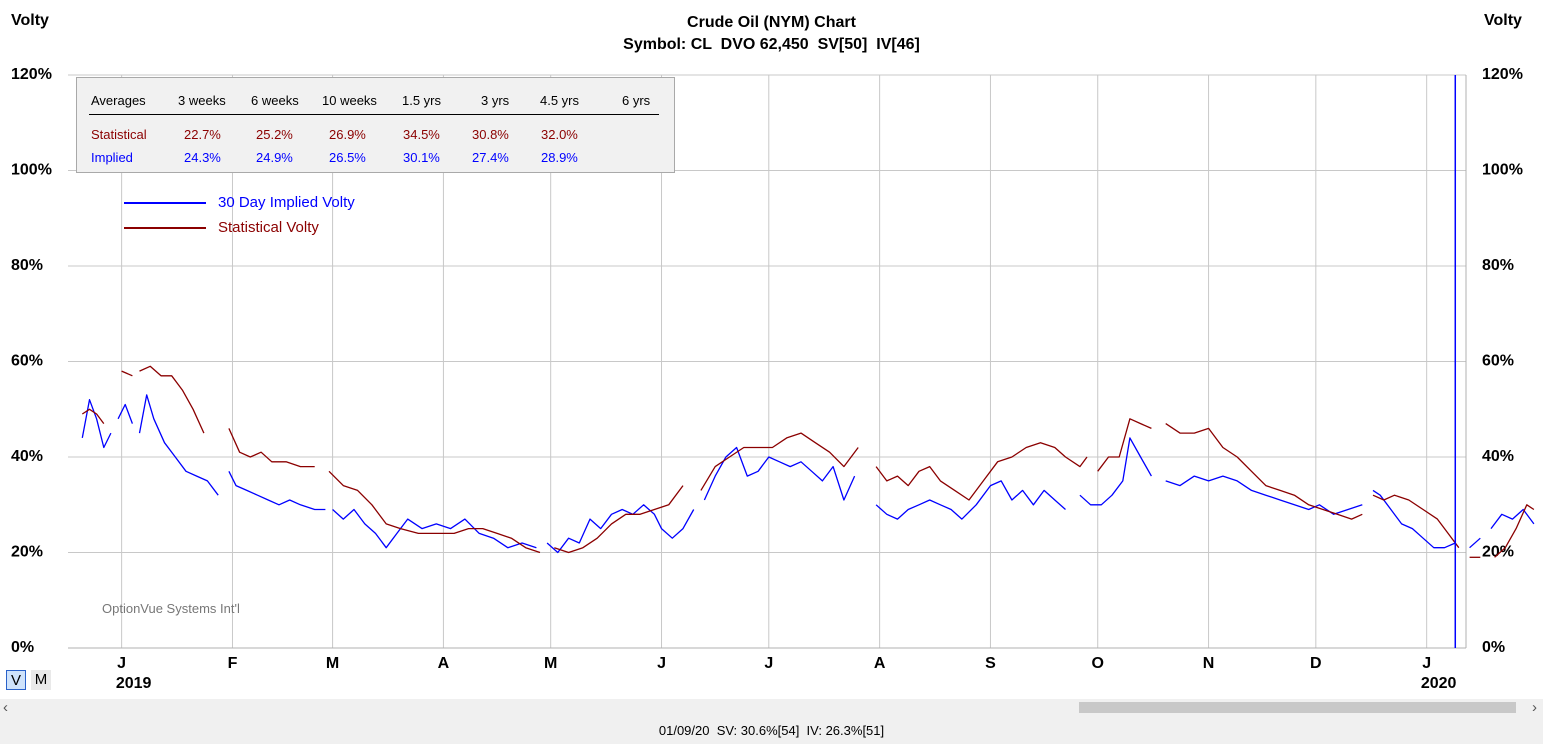 The height and width of the screenshot is (746, 1543). I want to click on x-month-label: S, so click(990, 663).